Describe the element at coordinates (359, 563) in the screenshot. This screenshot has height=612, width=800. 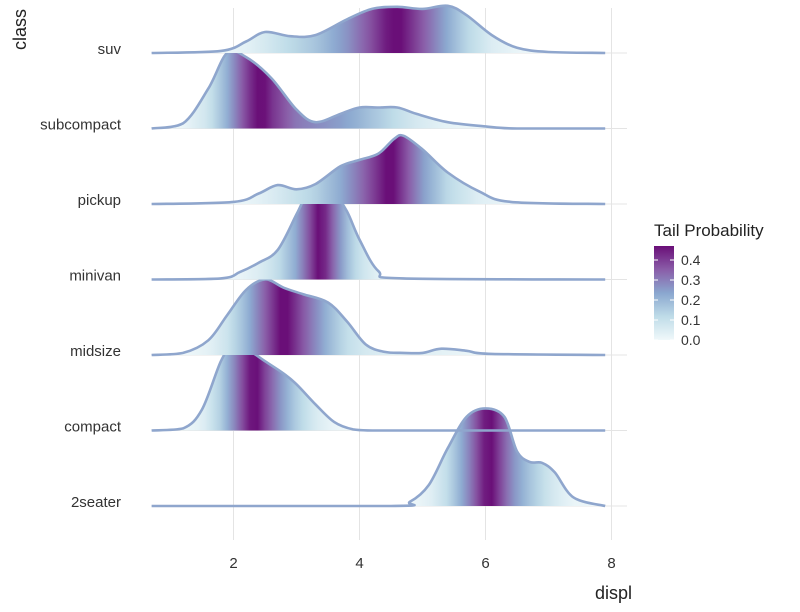
I see `x-tick-label-4: 4` at that location.